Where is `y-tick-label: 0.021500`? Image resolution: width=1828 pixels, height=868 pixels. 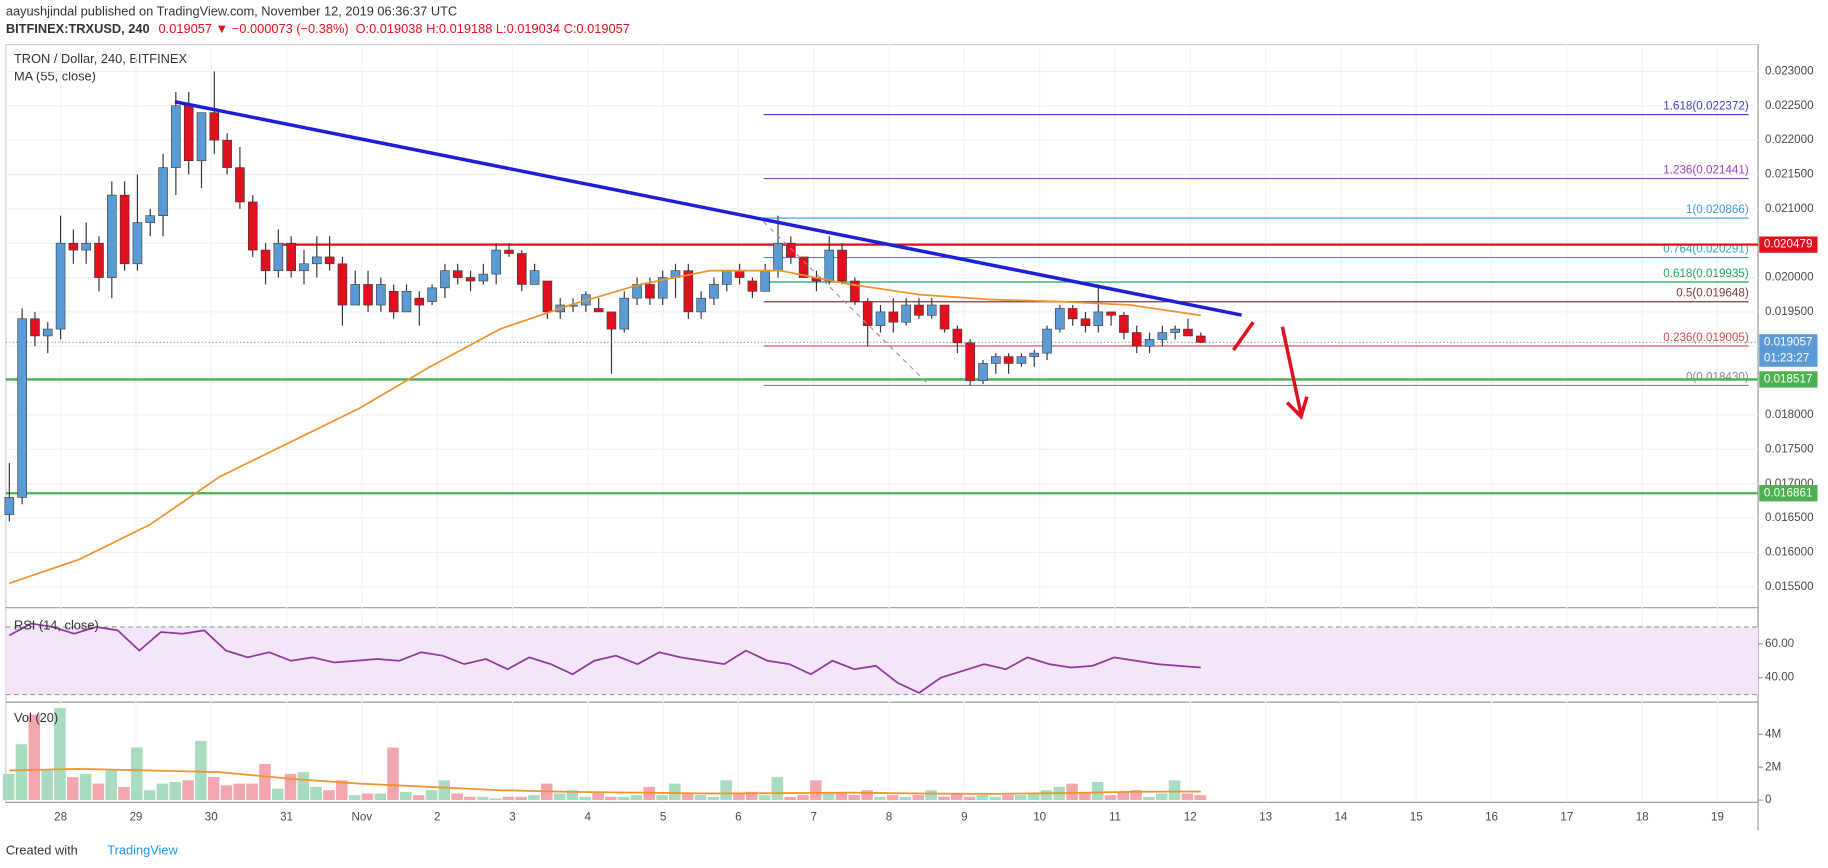
y-tick-label: 0.021500 is located at coordinates (1789, 174).